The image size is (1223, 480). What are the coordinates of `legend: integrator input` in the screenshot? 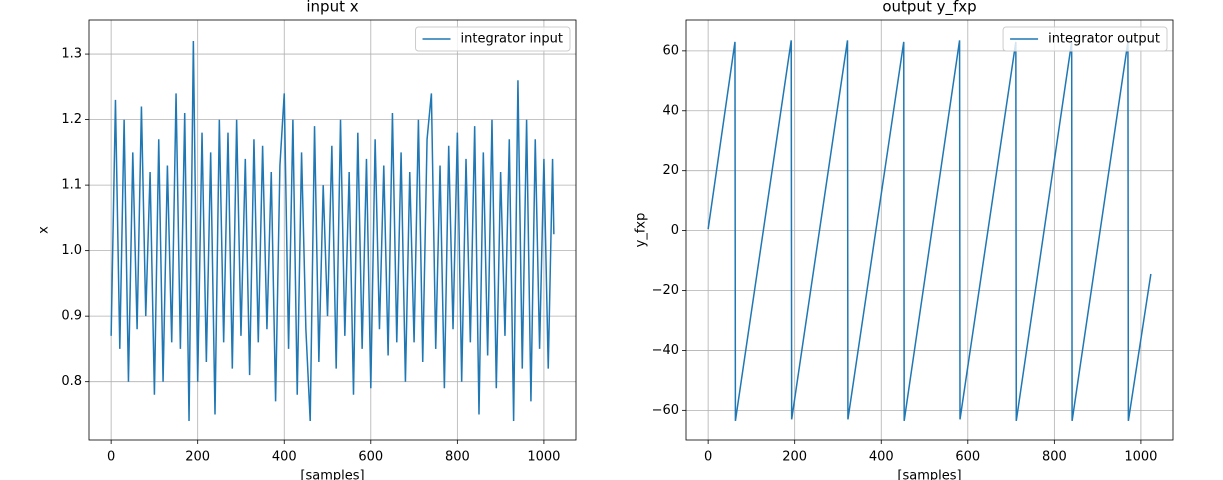 It's located at (493, 39).